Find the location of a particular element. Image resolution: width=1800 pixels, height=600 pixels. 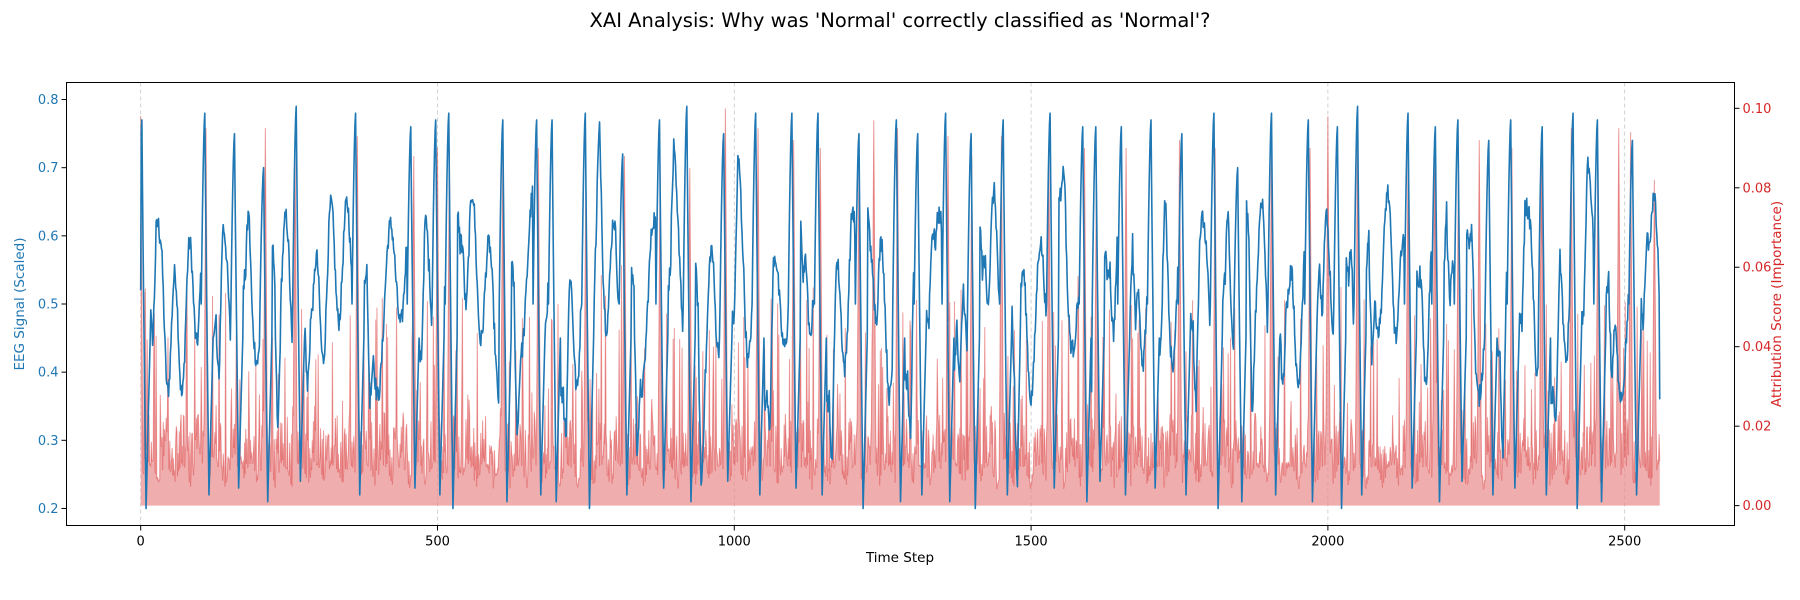

x-tick-label: 2000 is located at coordinates (1327, 542).